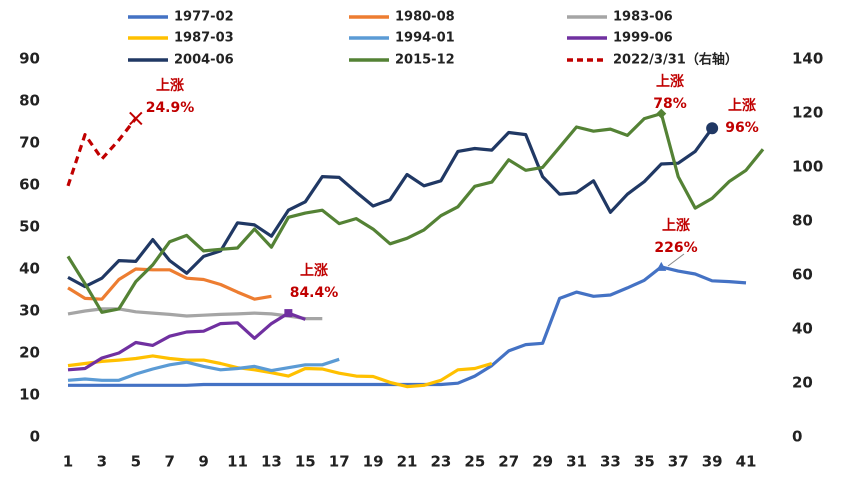 The image size is (843, 481). I want to click on y-tick-label: 0, so click(35, 437).